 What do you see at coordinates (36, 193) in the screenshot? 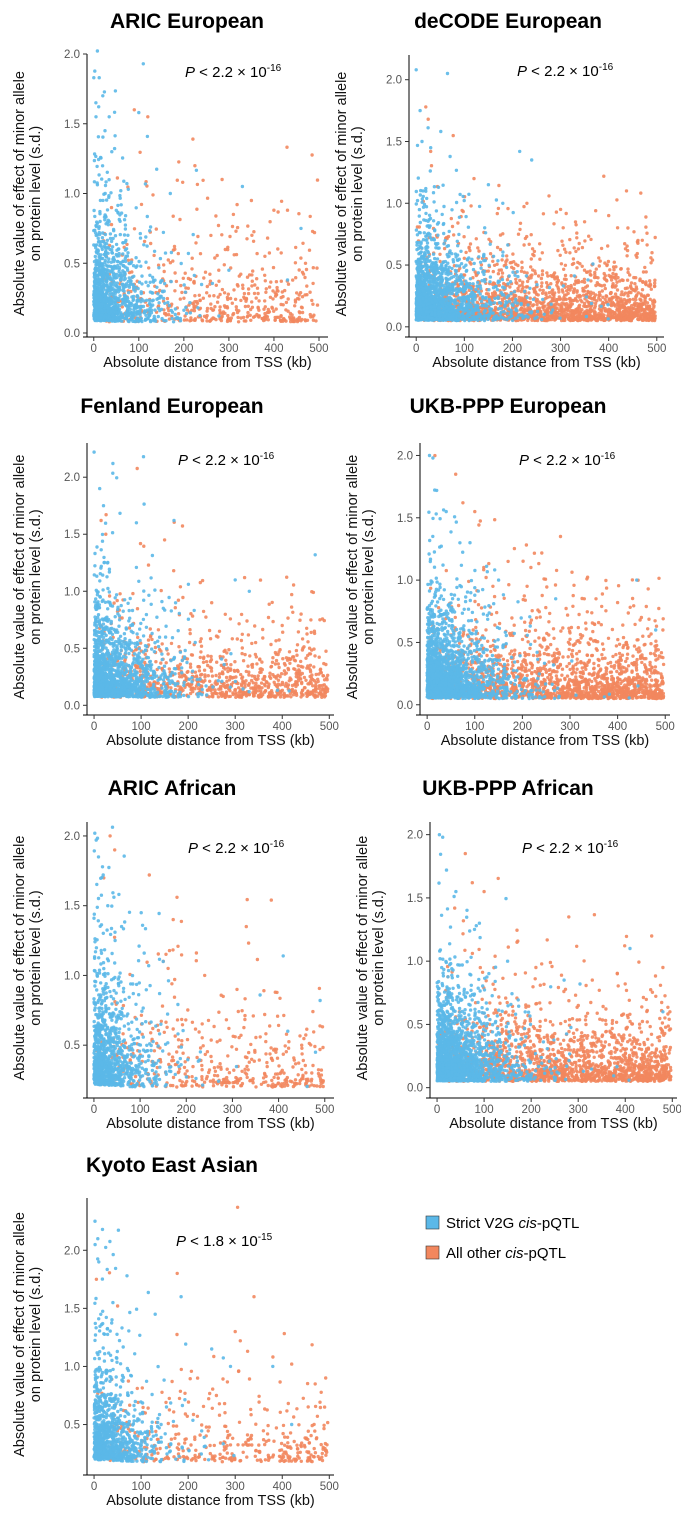
I see `y-axis-label-line-2: on protein level (s.d.)` at bounding box center [36, 193].